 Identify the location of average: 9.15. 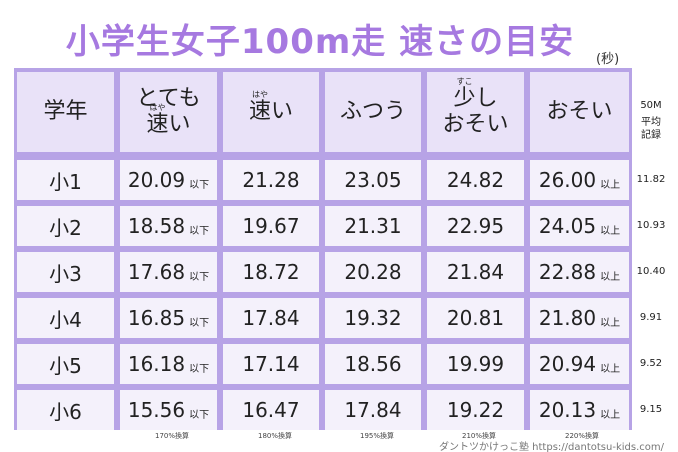
(651, 409).